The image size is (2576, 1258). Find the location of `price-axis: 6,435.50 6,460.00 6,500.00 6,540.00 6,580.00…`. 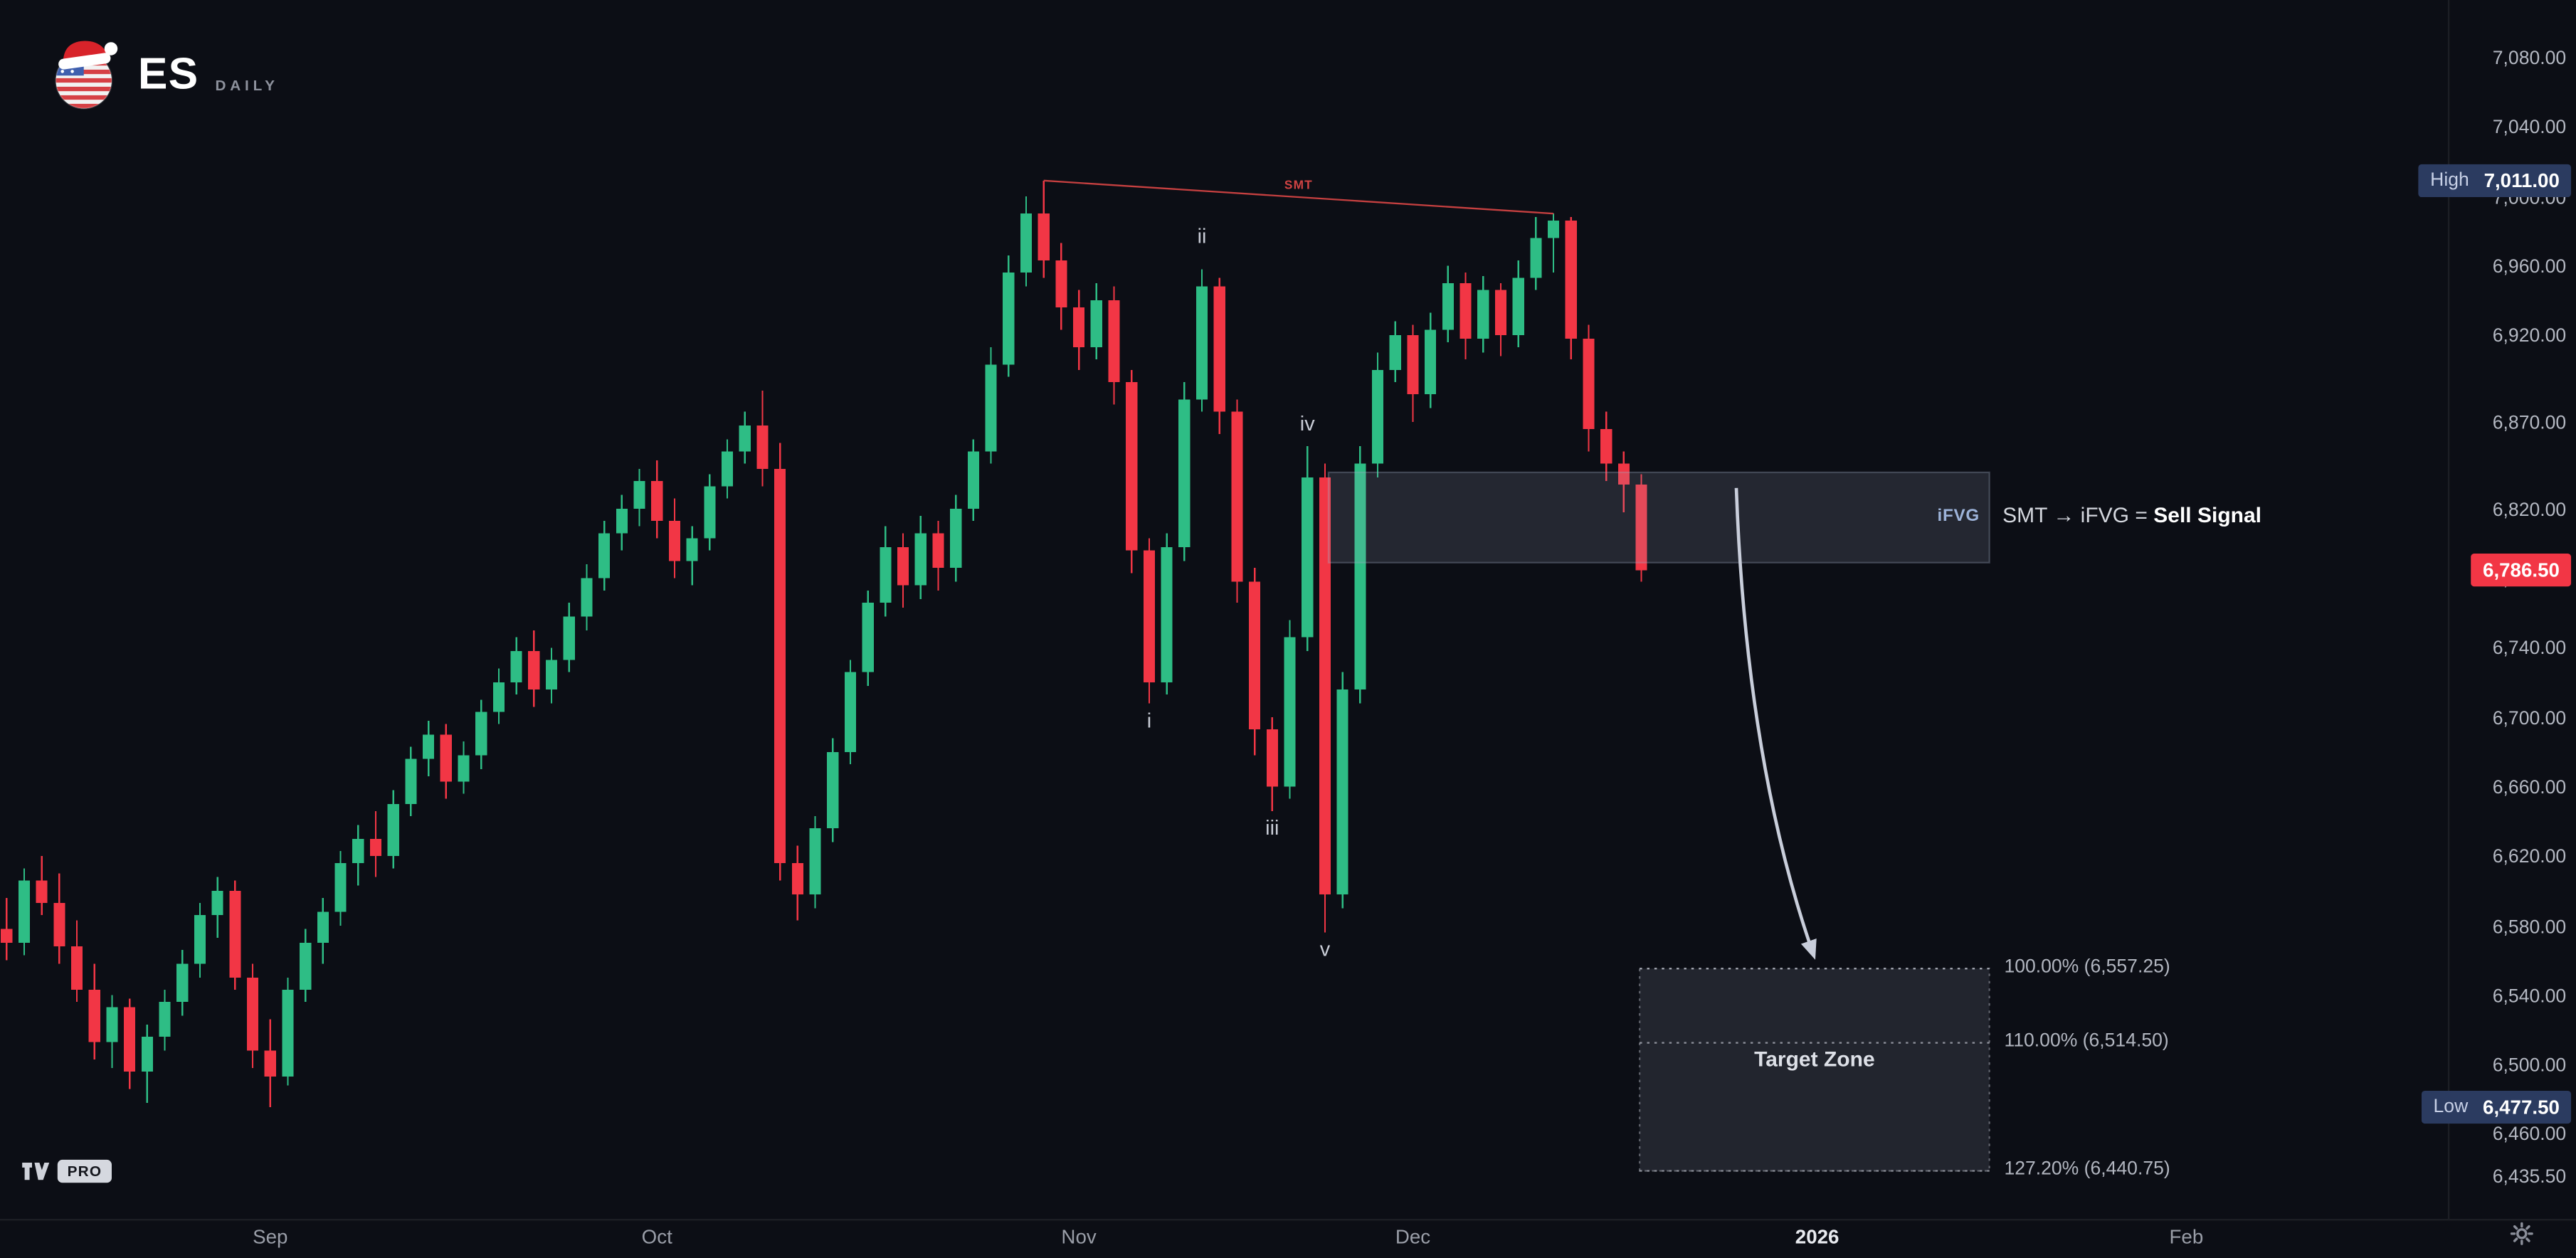

price-axis: 6,435.50 6,460.00 6,500.00 6,540.00 6,580.00… is located at coordinates (2497, 610).